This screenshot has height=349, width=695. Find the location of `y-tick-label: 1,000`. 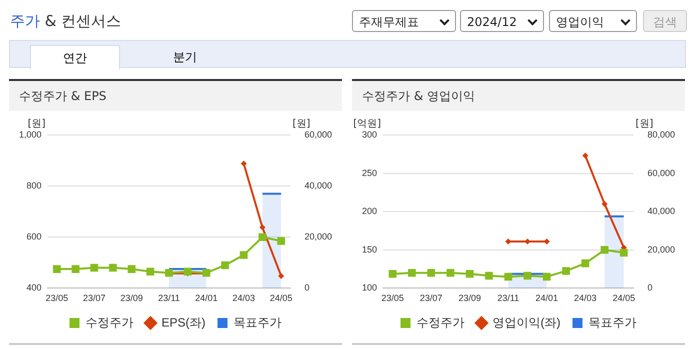

y-tick-label: 1,000 is located at coordinates (30, 134).